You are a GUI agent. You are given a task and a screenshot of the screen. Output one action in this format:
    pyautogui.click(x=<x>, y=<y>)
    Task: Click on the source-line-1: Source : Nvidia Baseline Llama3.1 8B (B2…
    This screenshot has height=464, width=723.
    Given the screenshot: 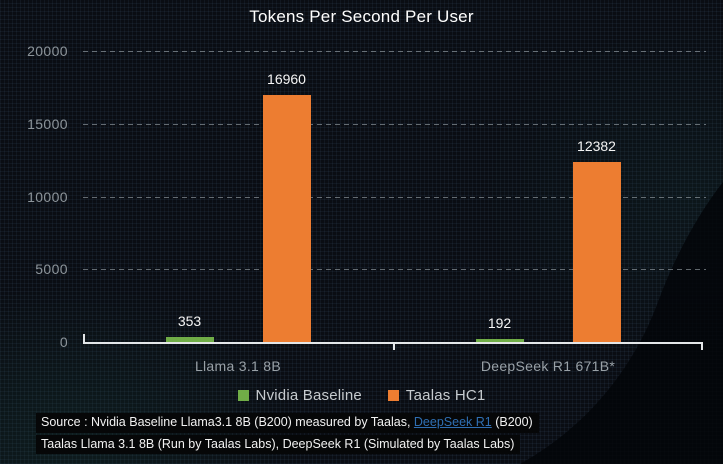 What is the action you would take?
    pyautogui.click(x=287, y=423)
    